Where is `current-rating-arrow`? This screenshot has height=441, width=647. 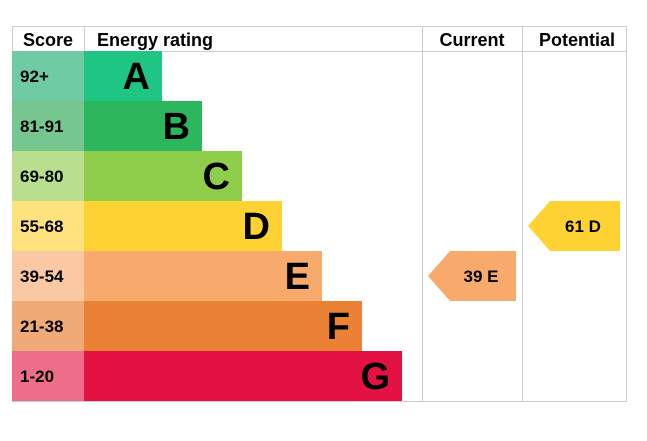
current-rating-arrow is located at coordinates (472, 276).